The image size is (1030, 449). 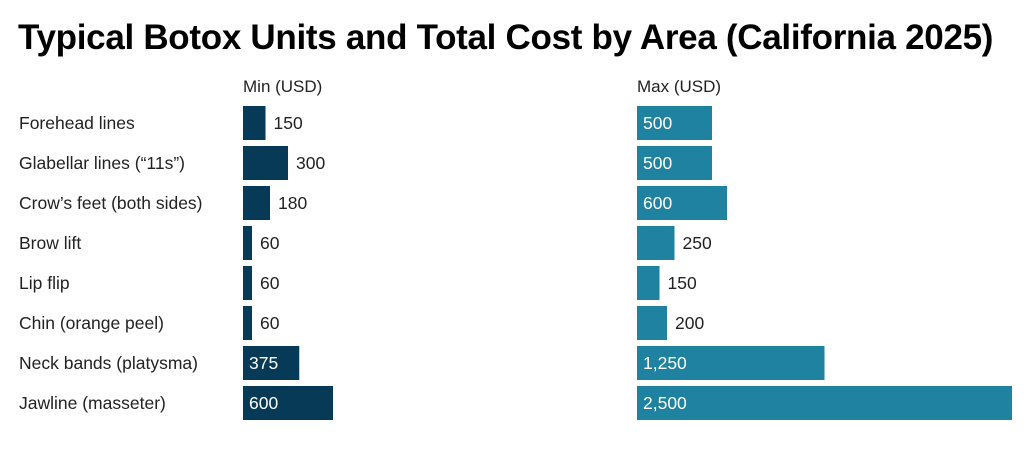 I want to click on category-label: Jawline (masseter), so click(x=92, y=403).